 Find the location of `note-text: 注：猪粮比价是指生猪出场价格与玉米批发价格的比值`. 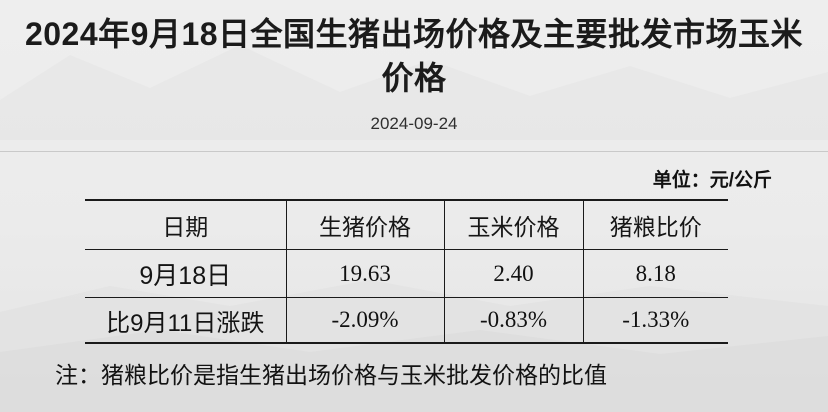

note-text: 注：猪粮比价是指生猪出场价格与玉米批发价格的比值 is located at coordinates (331, 375).